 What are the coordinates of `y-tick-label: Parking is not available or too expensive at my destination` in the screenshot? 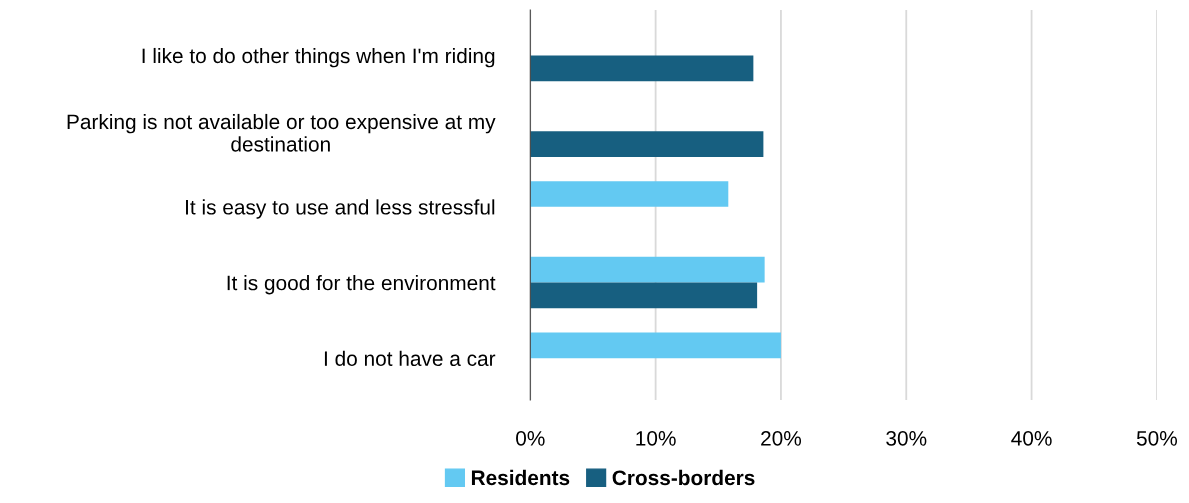 It's located at (281, 132).